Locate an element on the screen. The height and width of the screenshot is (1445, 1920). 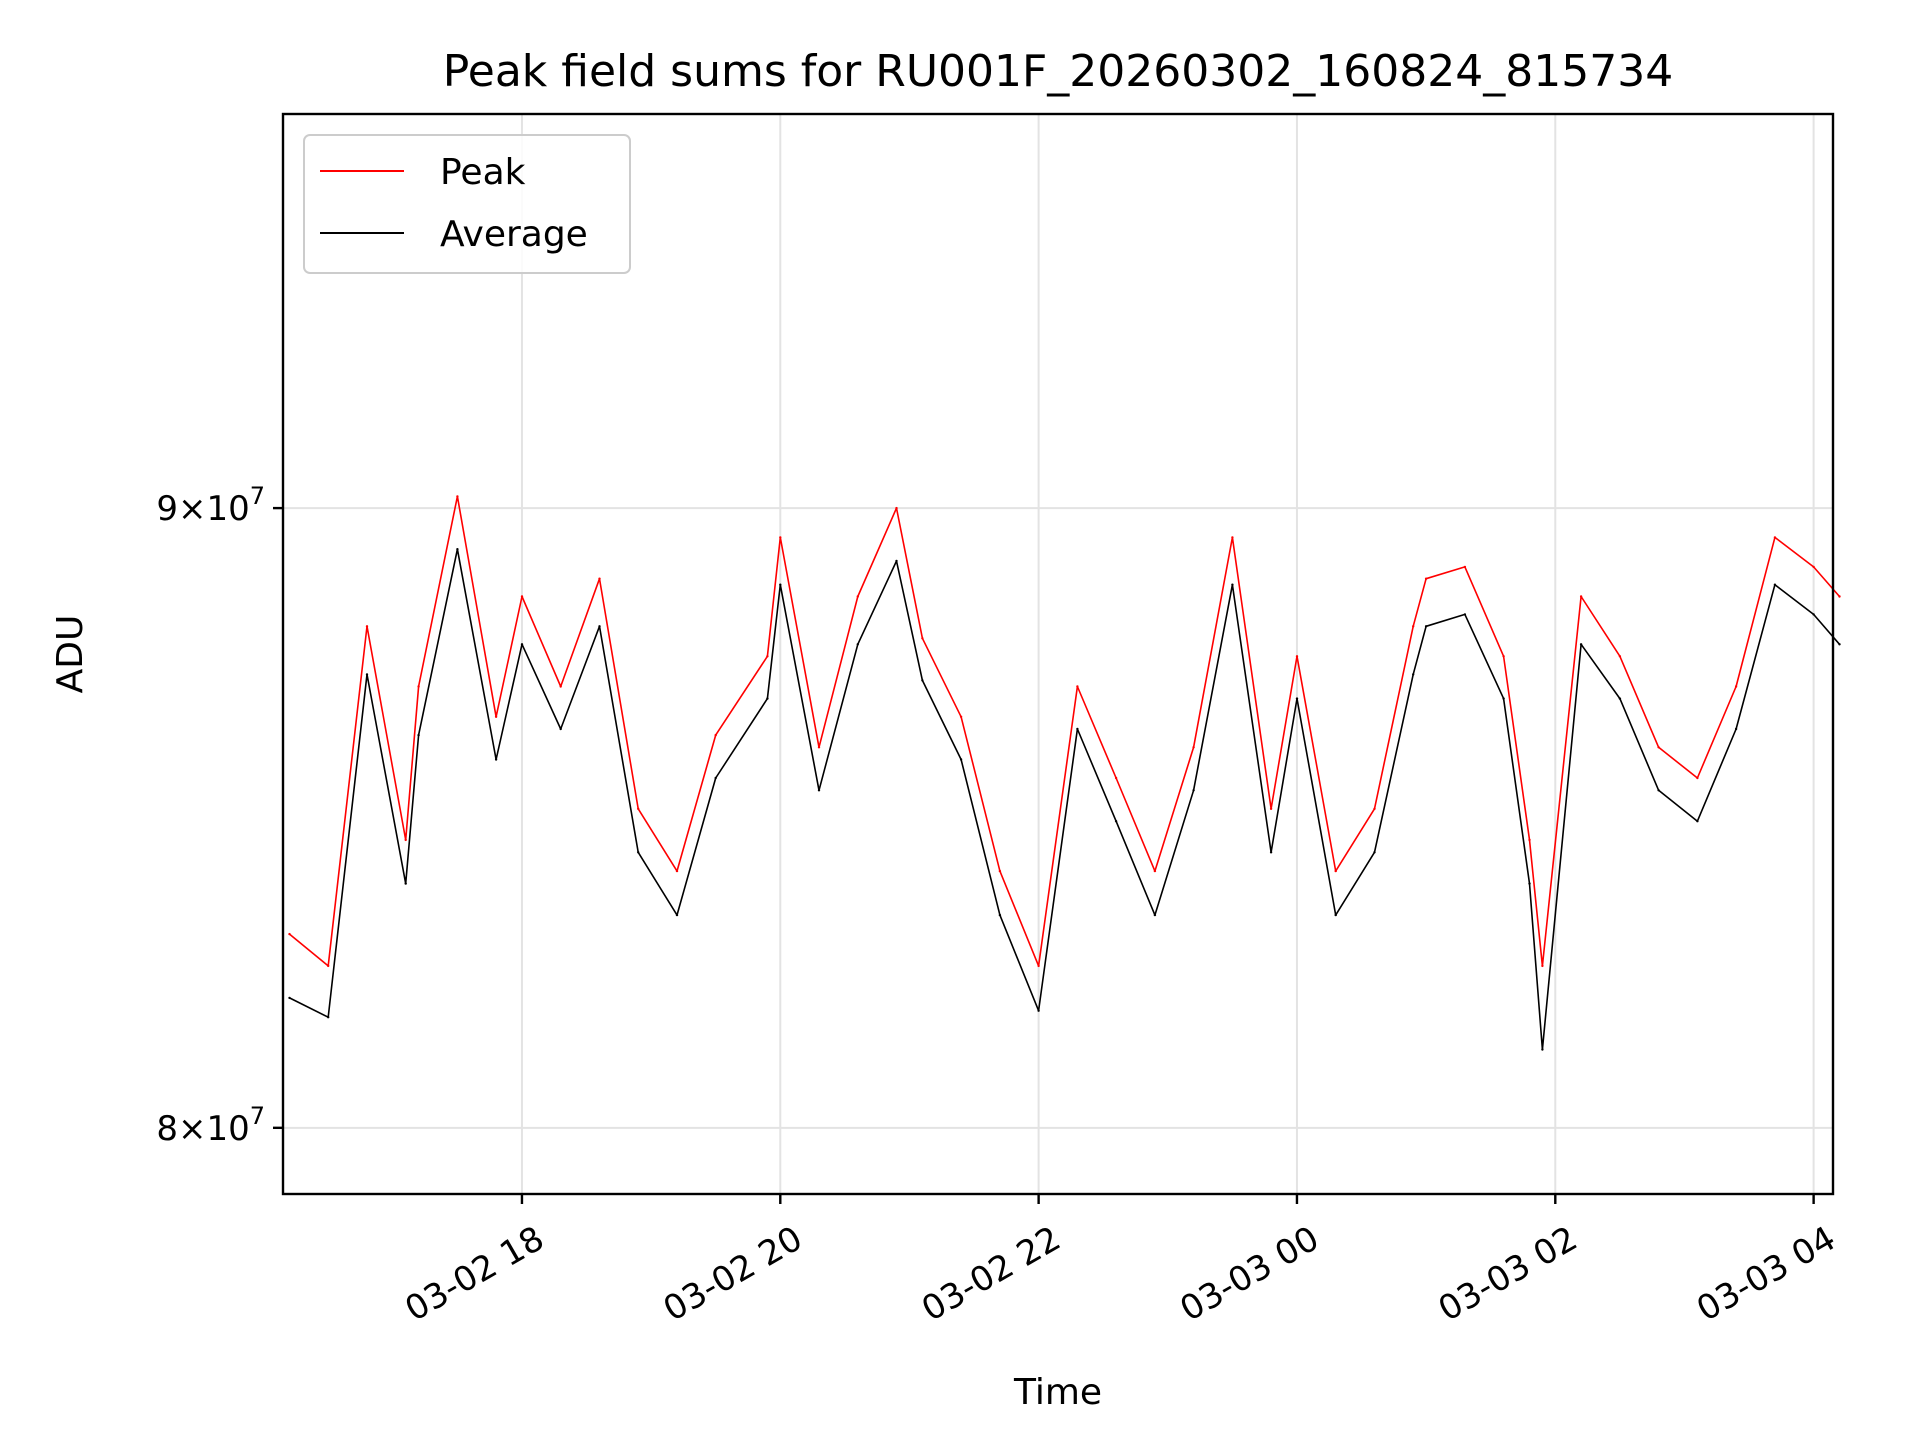
y-axis-label: ADU is located at coordinates (70, 654).